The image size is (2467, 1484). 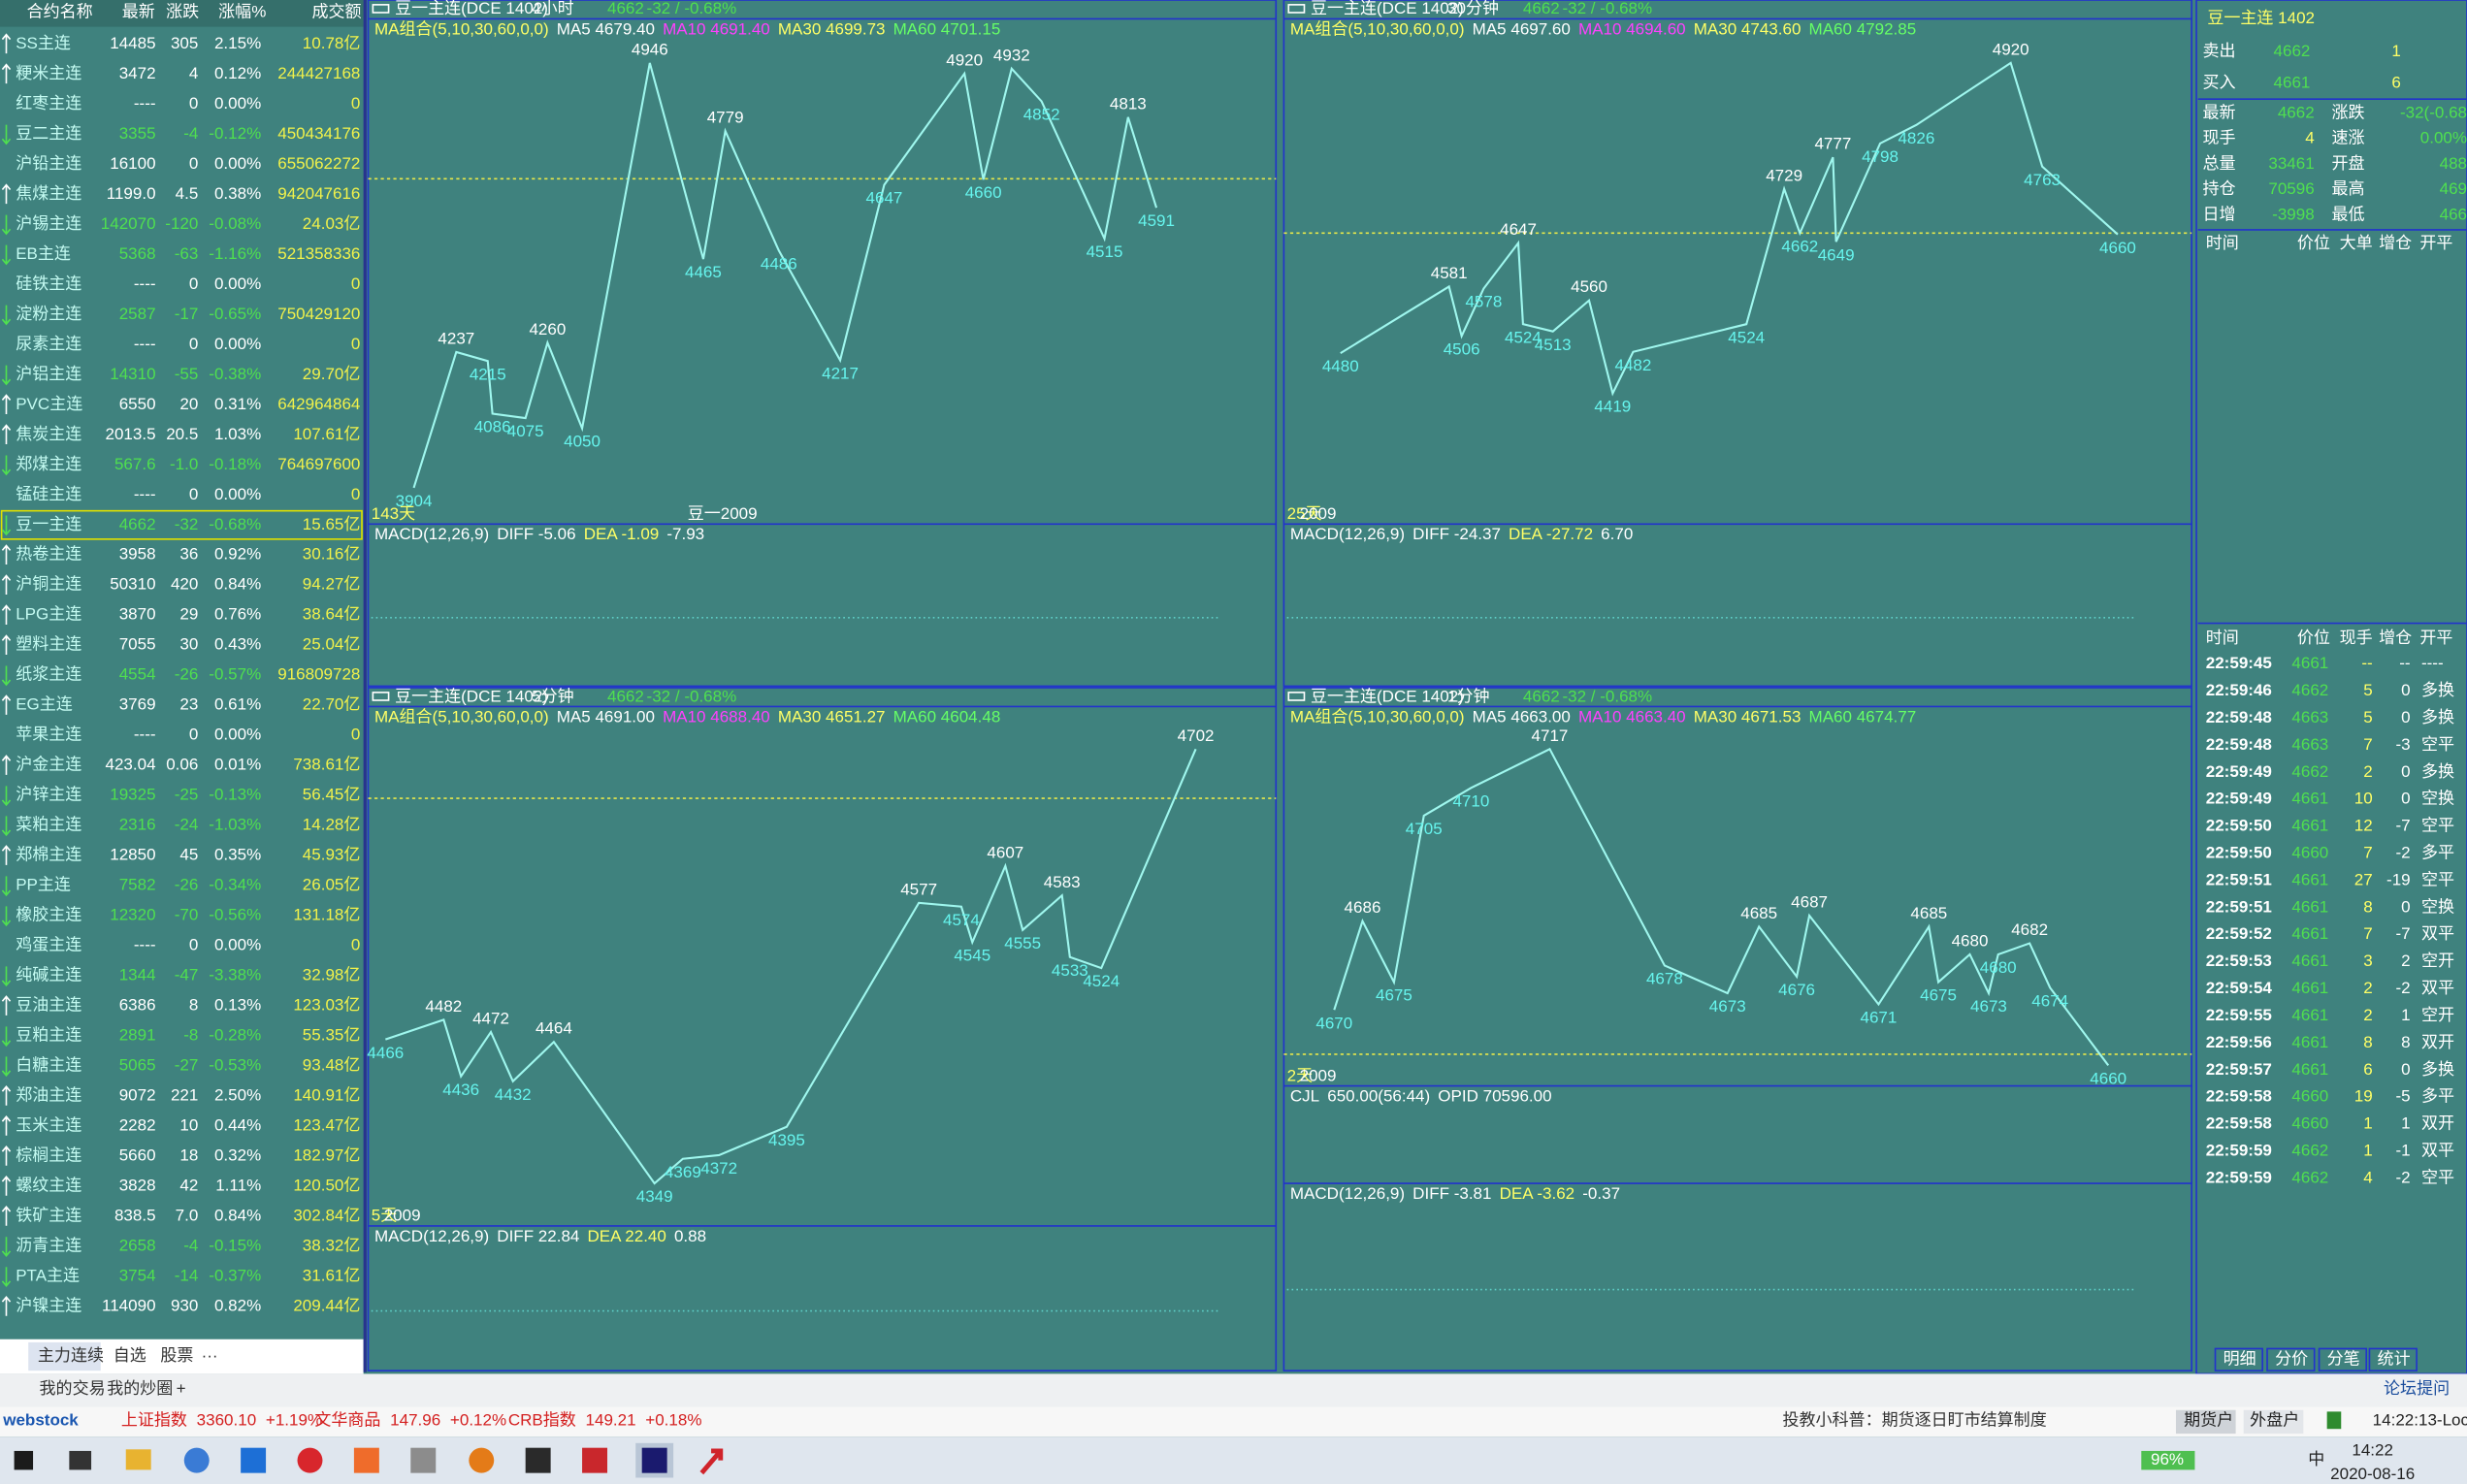 I want to click on cell: PP主连, so click(x=43, y=885).